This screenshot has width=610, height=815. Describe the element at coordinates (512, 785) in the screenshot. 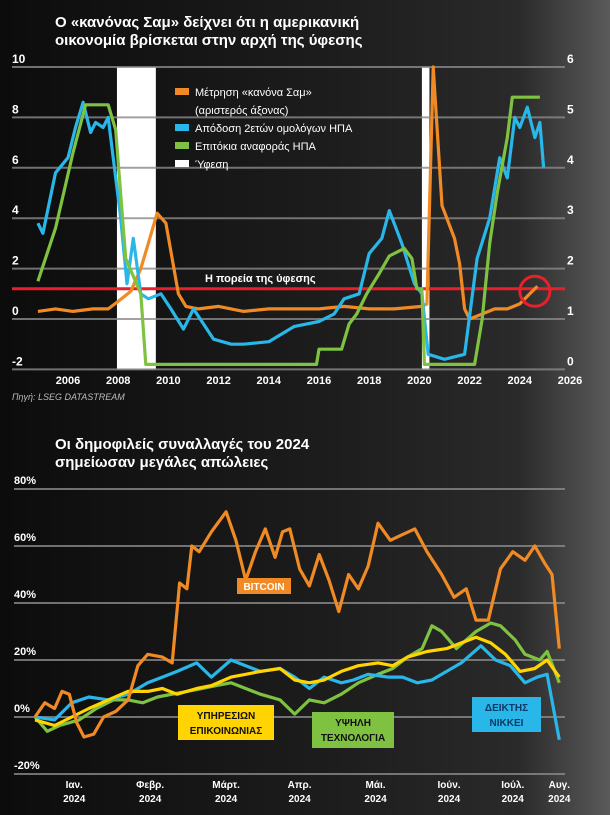

I see `x-axis-tick-month: Ιούλ.` at that location.